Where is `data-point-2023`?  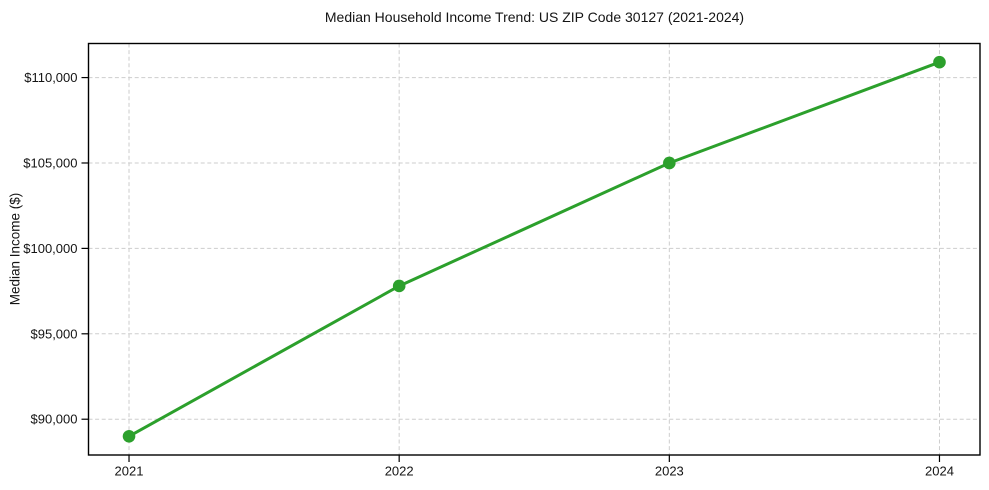
data-point-2023 is located at coordinates (669, 163).